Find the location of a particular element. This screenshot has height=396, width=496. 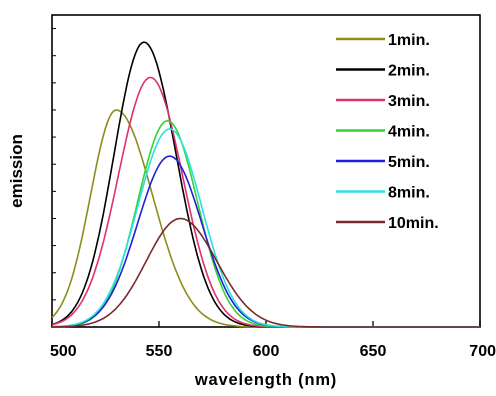

legend-label: 4min. is located at coordinates (409, 132).